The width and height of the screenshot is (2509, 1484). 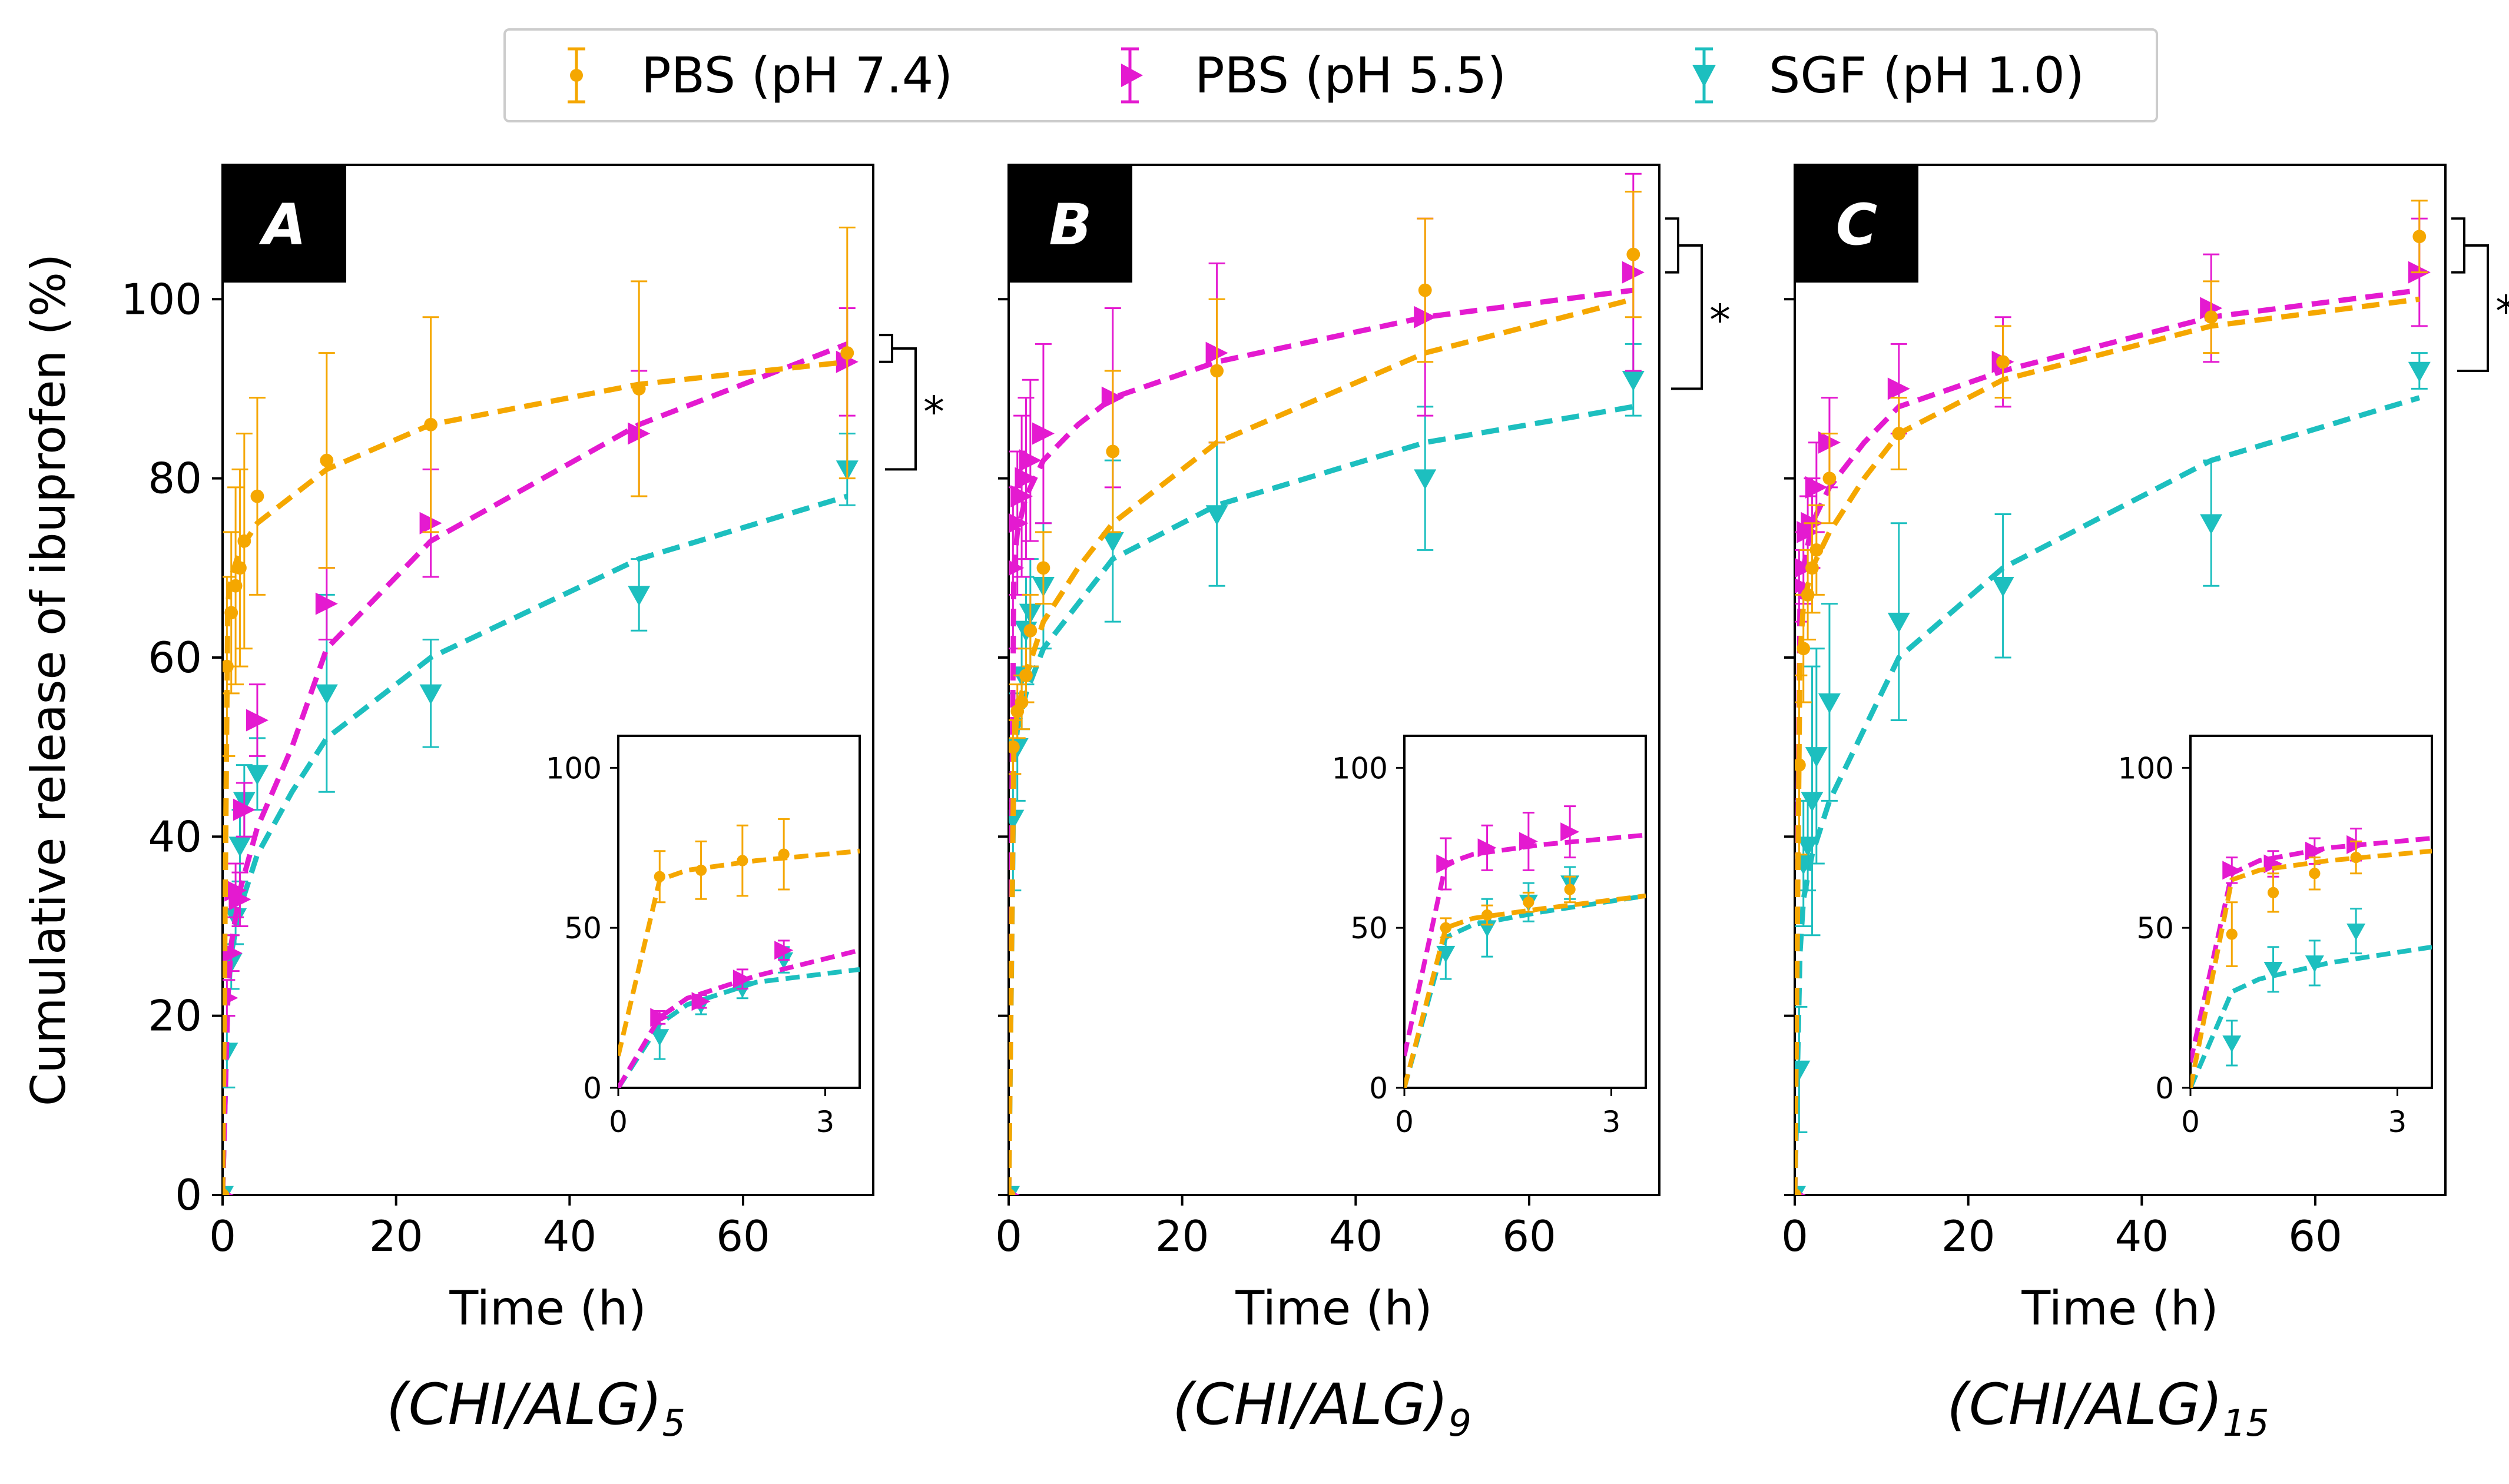 I want to click on inset-frame, so click(x=2311, y=912).